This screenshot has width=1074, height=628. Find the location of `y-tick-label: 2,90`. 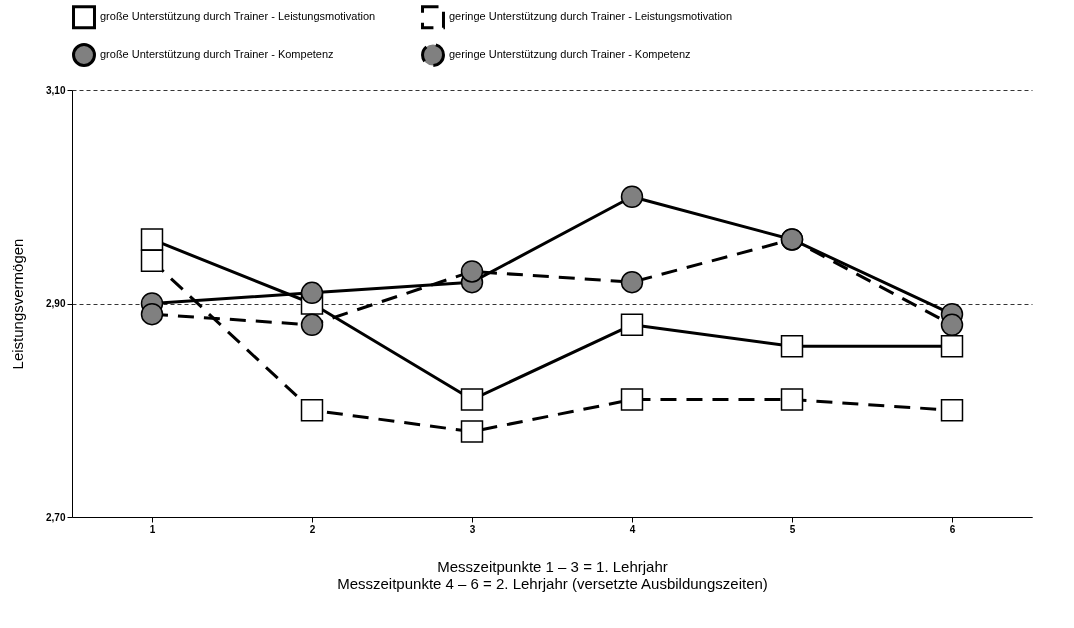

y-tick-label: 2,90 is located at coordinates (56, 303).